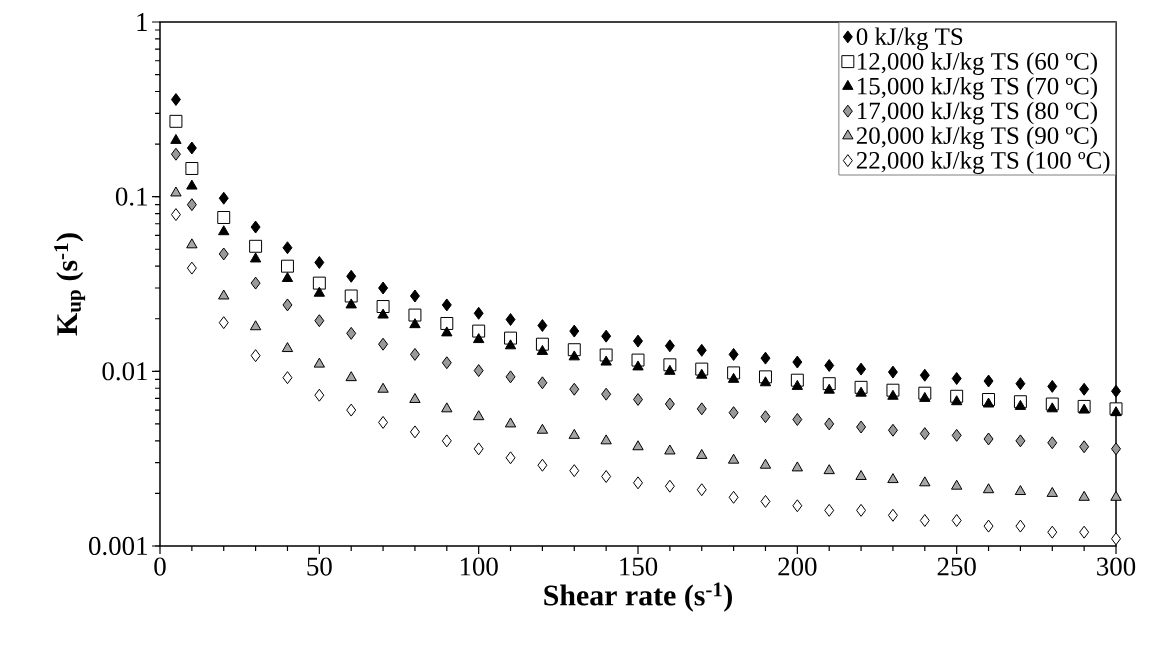 The width and height of the screenshot is (1153, 668). What do you see at coordinates (319, 566) in the screenshot?
I see `x-tick-label: 50` at bounding box center [319, 566].